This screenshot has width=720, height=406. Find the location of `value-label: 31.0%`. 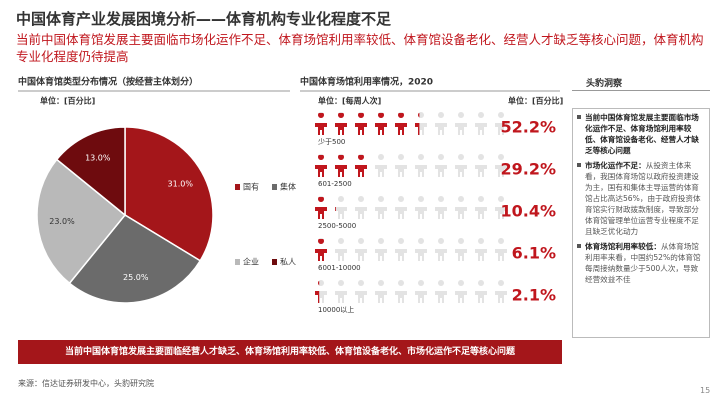

value-label: 31.0% is located at coordinates (181, 183).